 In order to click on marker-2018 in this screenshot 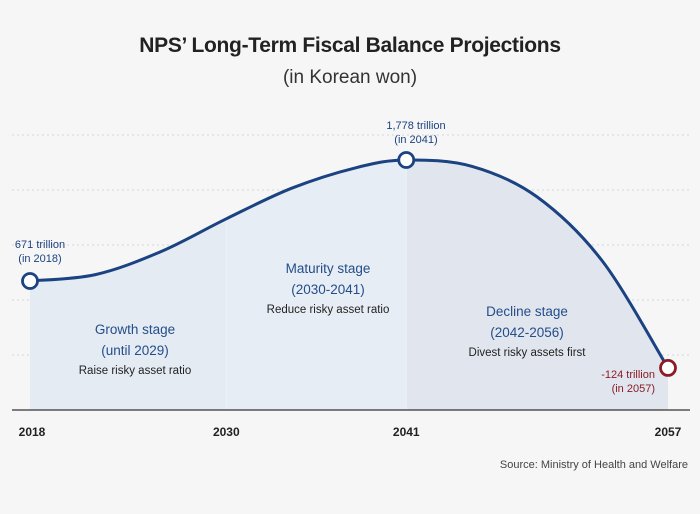, I will do `click(30, 281)`.